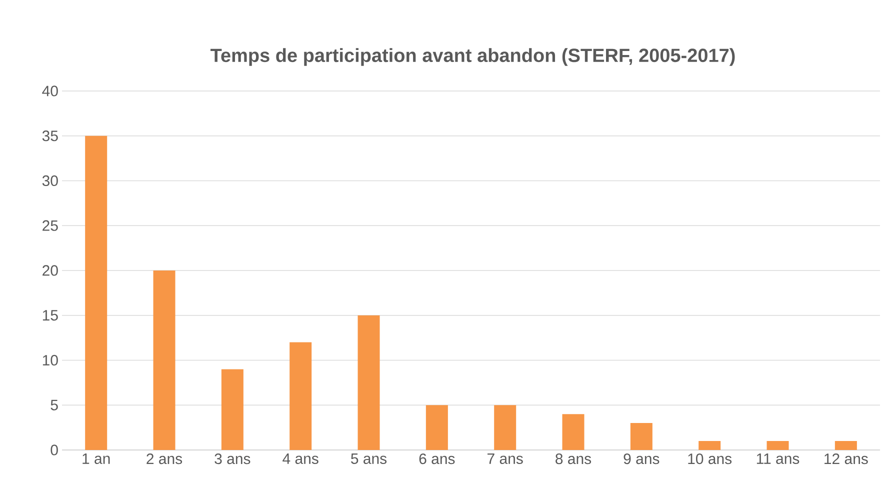 The image size is (896, 496). What do you see at coordinates (505, 459) in the screenshot?
I see `x-tick-label: 7 ans` at bounding box center [505, 459].